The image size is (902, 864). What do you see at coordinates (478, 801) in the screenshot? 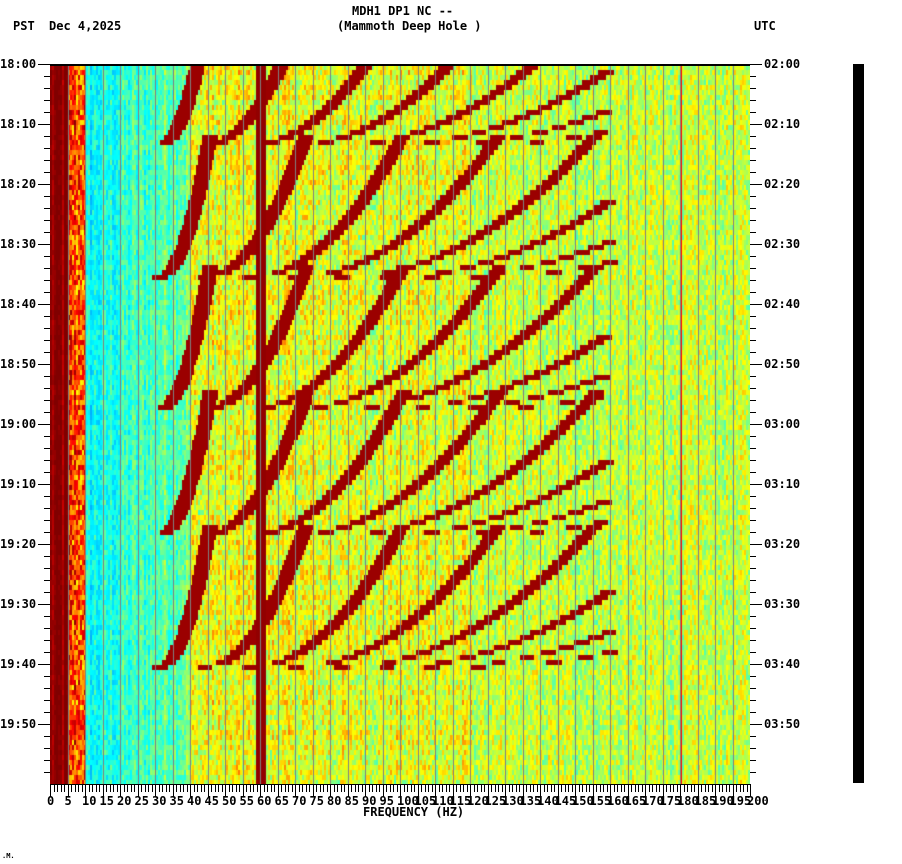
I see `x-tick-label: 120` at bounding box center [478, 801].